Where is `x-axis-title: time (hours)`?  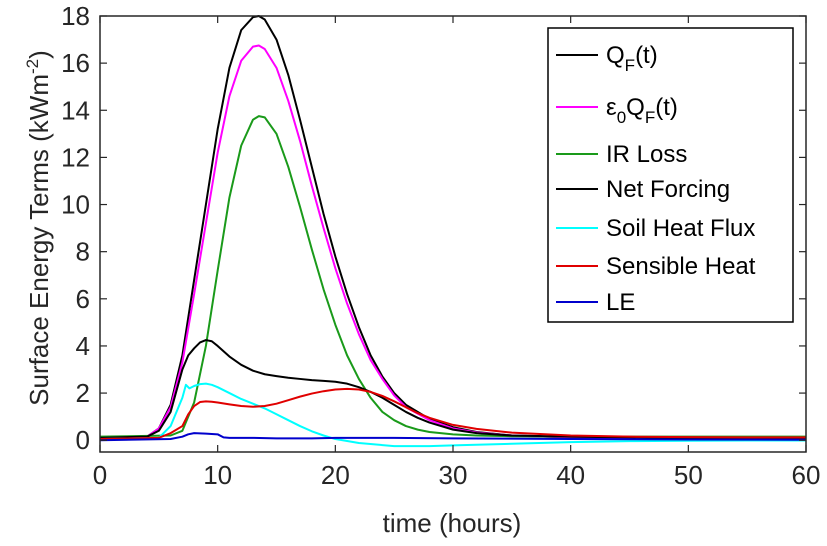
x-axis-title: time (hours) is located at coordinates (452, 523).